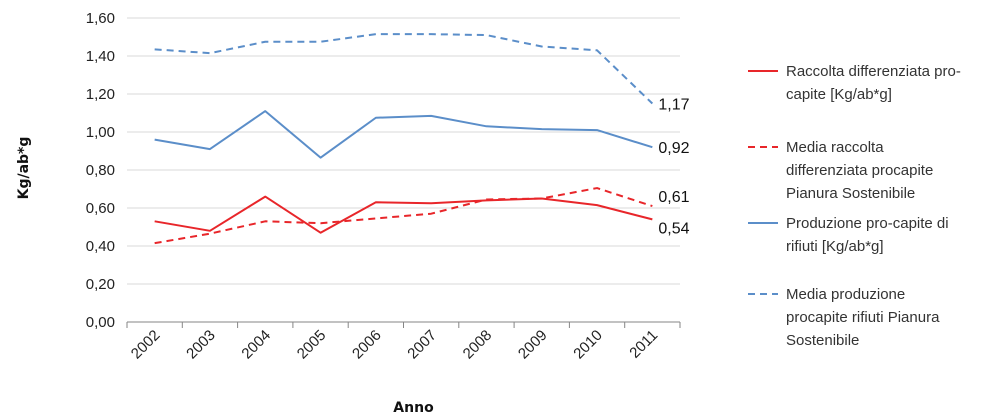  I want to click on x-tick-label: 2007, so click(422, 345).